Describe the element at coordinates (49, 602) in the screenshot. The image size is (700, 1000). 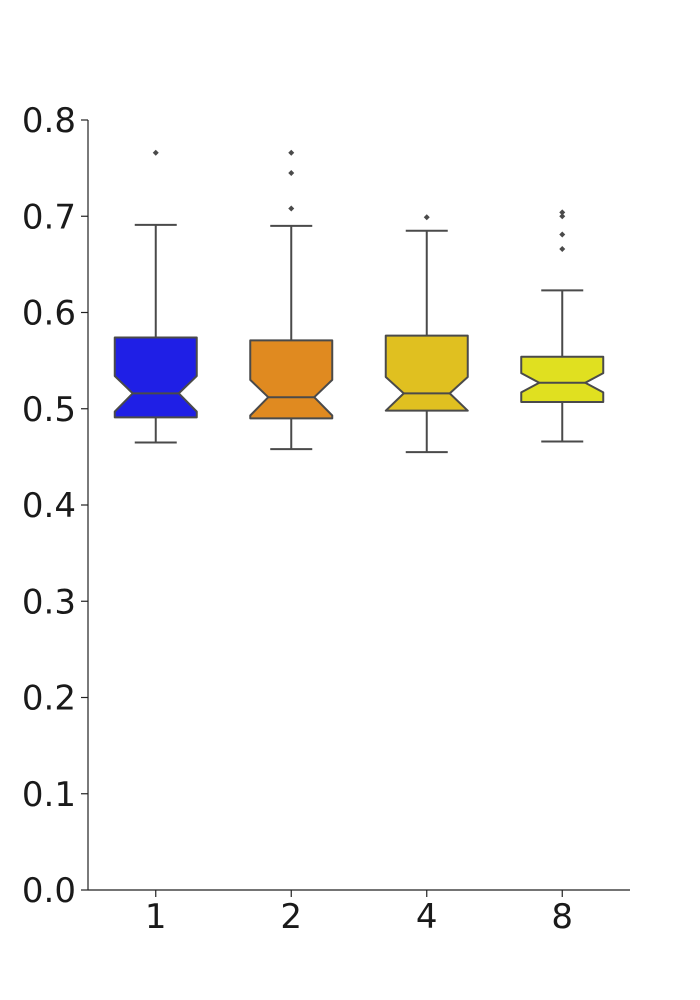
I see `y-tick-label: 0.3` at that location.